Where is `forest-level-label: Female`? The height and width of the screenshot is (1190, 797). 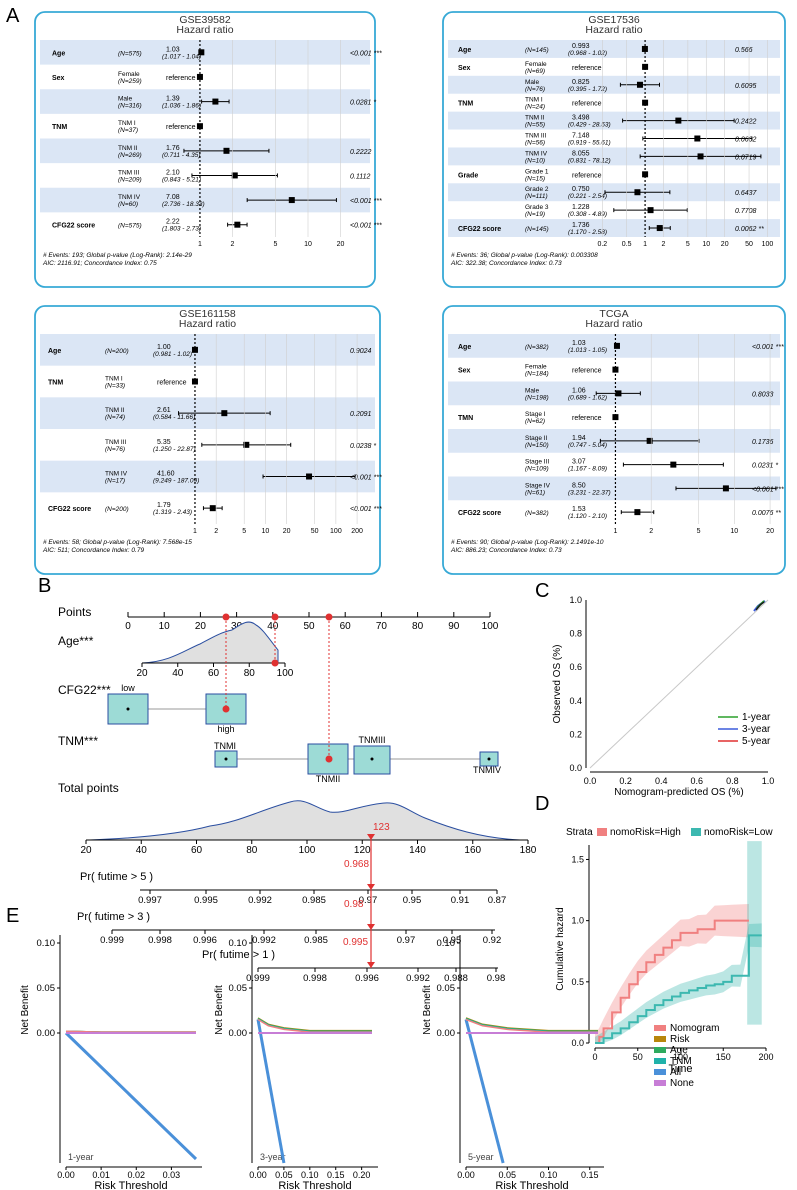
forest-level-label: Female is located at coordinates (536, 367).